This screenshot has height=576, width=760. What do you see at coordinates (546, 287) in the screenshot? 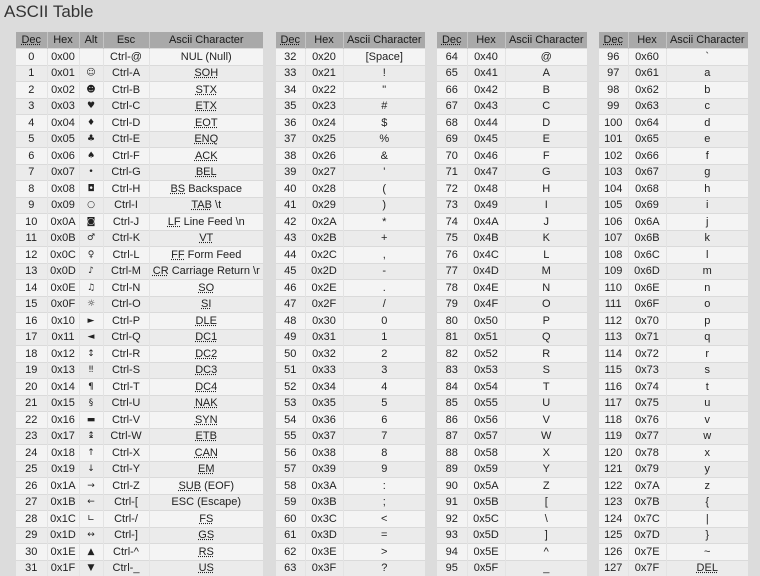
I see `ascii-character-cell: N` at bounding box center [546, 287].